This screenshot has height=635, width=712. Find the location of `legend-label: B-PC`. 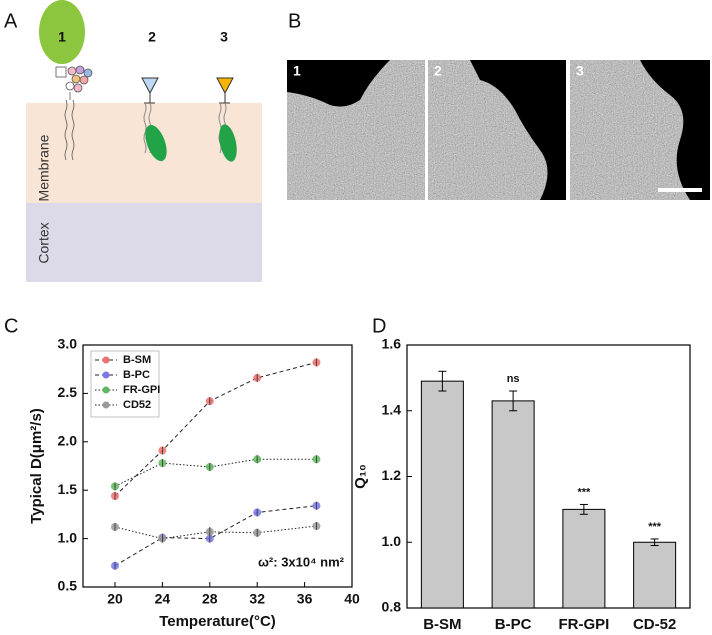

legend-label: B-PC is located at coordinates (136, 375).